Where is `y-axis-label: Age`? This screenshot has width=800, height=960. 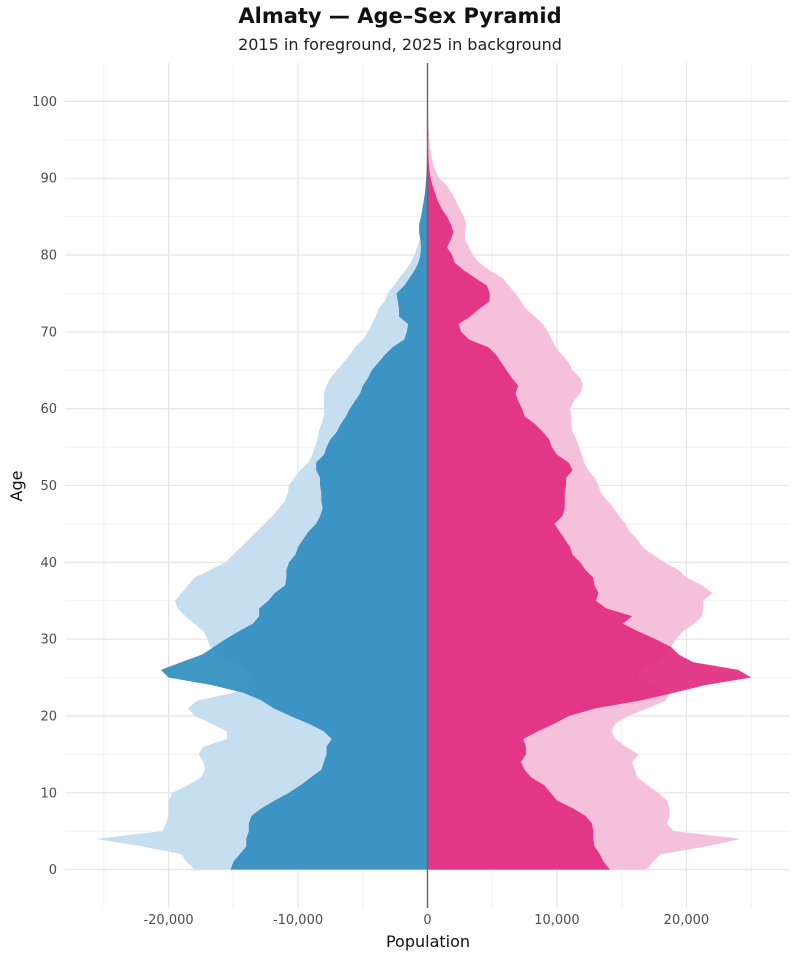 y-axis-label: Age is located at coordinates (16, 486).